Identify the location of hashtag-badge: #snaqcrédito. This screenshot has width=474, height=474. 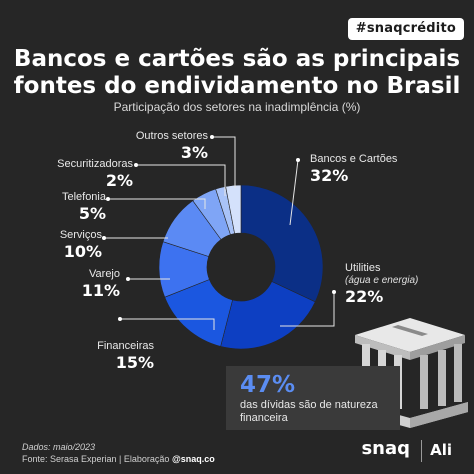
(405, 29).